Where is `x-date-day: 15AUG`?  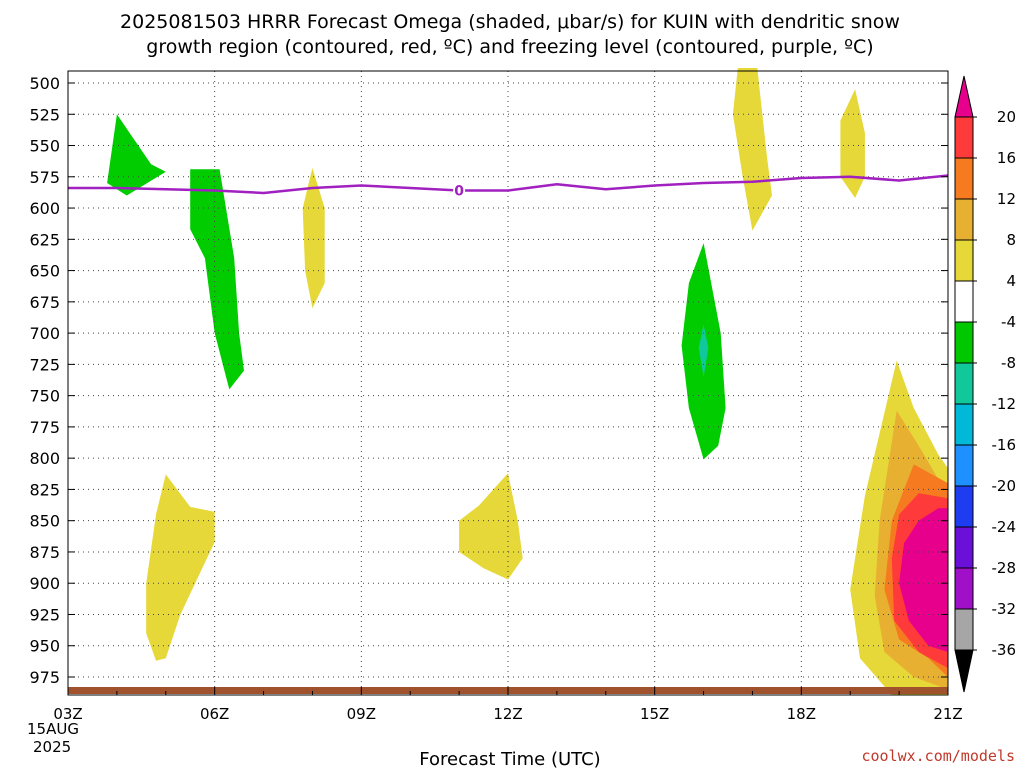 x-date-day: 15AUG is located at coordinates (53, 729).